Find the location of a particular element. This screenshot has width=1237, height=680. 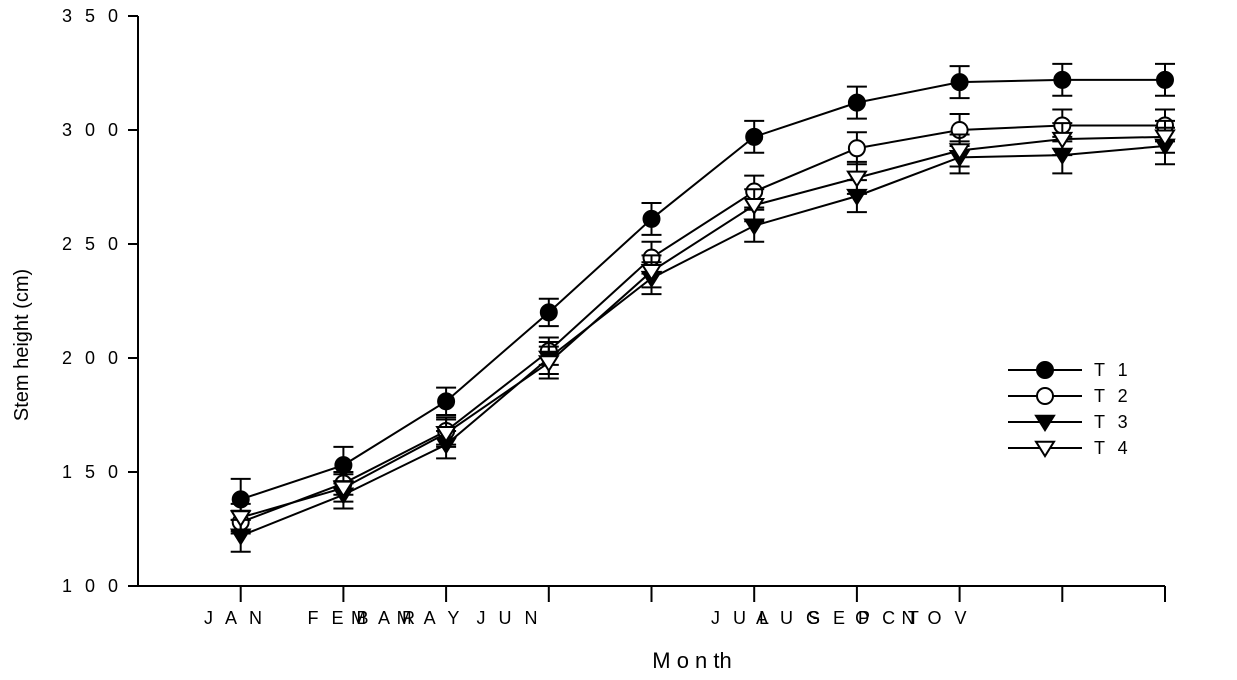

x-tick-label: J U L is located at coordinates (742, 618).